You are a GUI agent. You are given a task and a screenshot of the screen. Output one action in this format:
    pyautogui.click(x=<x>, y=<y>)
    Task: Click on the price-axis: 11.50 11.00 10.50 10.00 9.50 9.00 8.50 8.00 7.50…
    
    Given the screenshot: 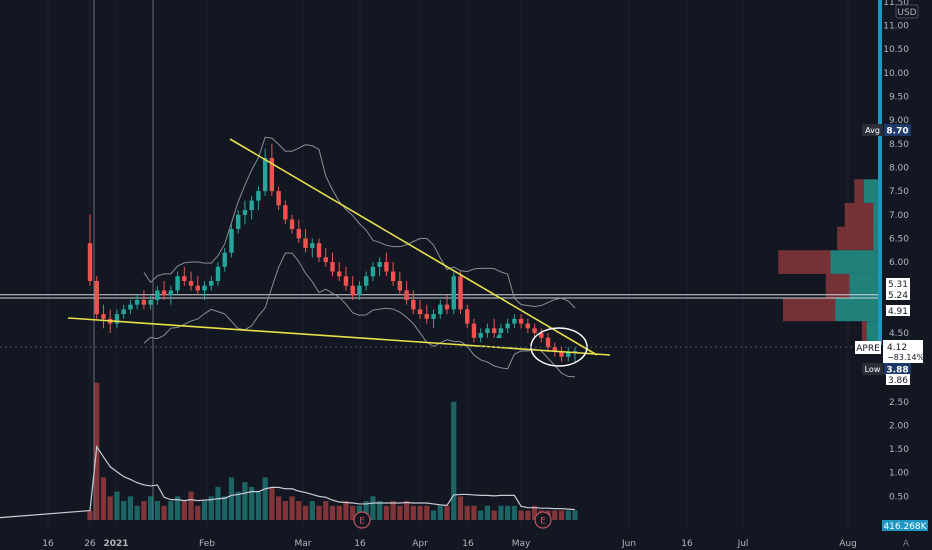 What is the action you would take?
    pyautogui.click(x=896, y=251)
    